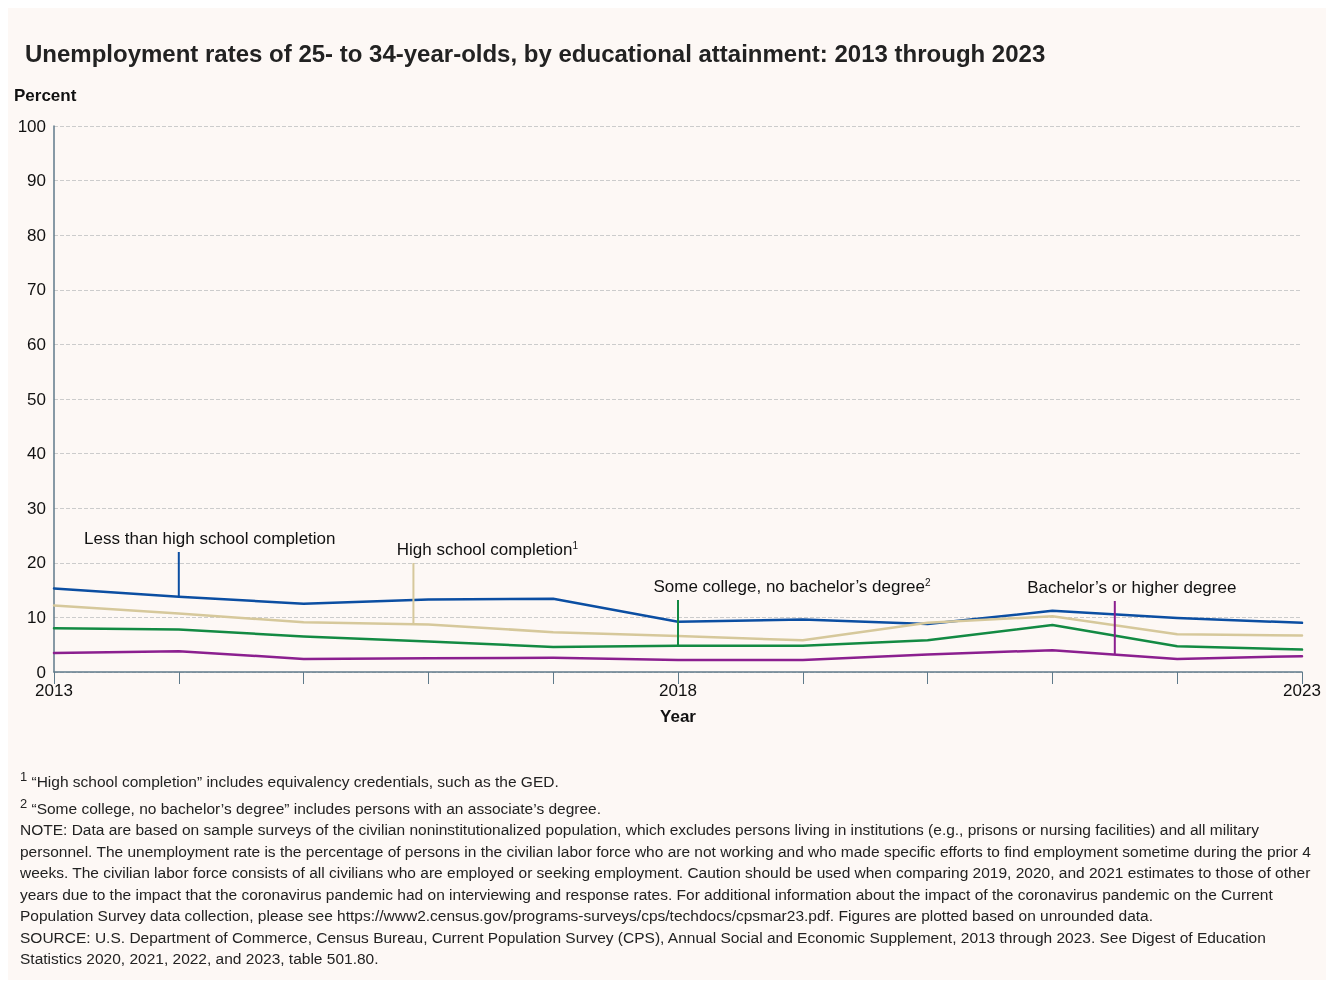 The width and height of the screenshot is (1334, 987). I want to click on text: Less than high school completion, so click(210, 538).